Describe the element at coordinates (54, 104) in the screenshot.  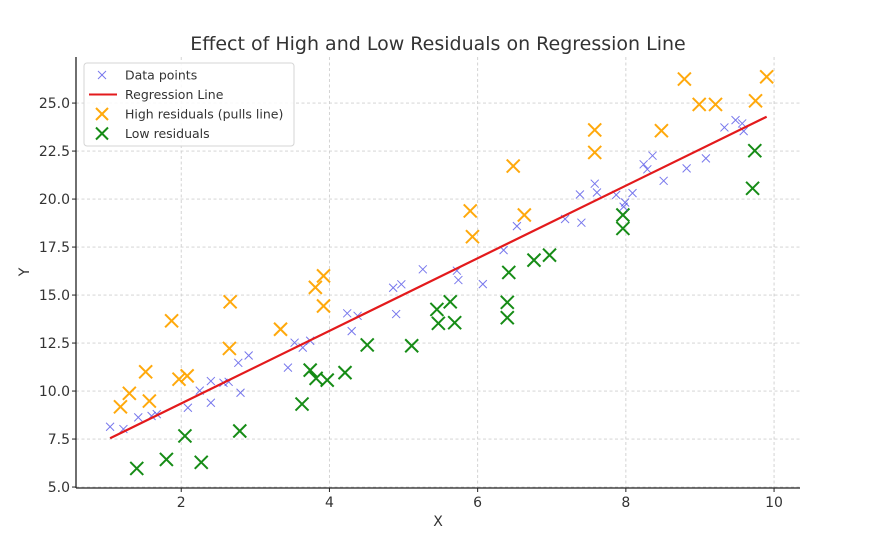
I see `y-tick-label: 25.0` at that location.